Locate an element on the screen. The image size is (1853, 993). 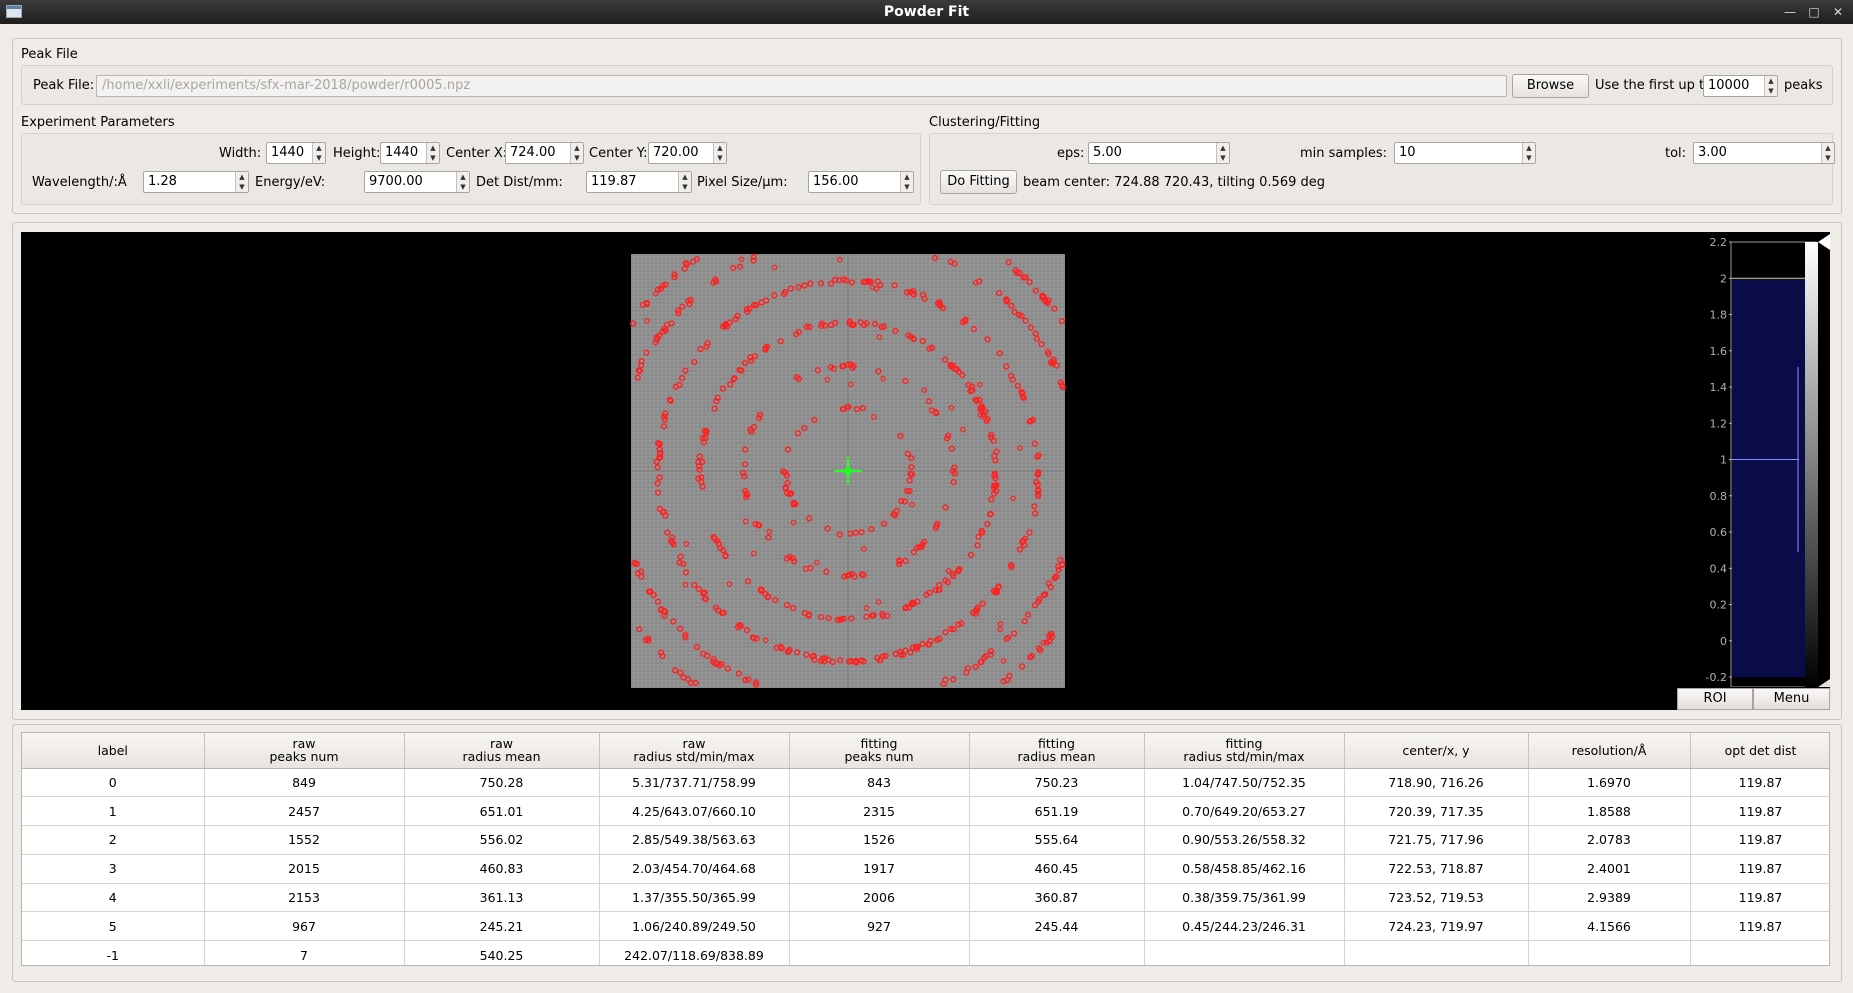
table-cell: 0.90/553.26/558.32 is located at coordinates (1244, 840).